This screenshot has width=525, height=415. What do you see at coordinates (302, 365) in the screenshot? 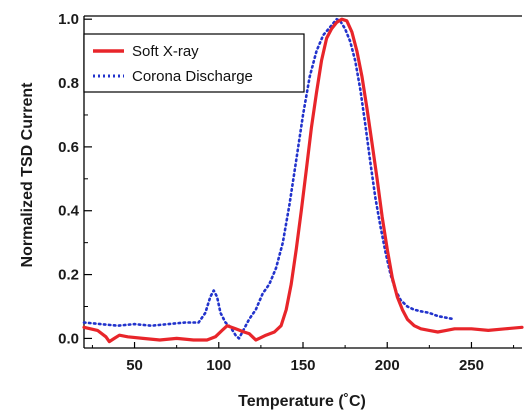
I see `x-tick-label: 150` at bounding box center [302, 365].